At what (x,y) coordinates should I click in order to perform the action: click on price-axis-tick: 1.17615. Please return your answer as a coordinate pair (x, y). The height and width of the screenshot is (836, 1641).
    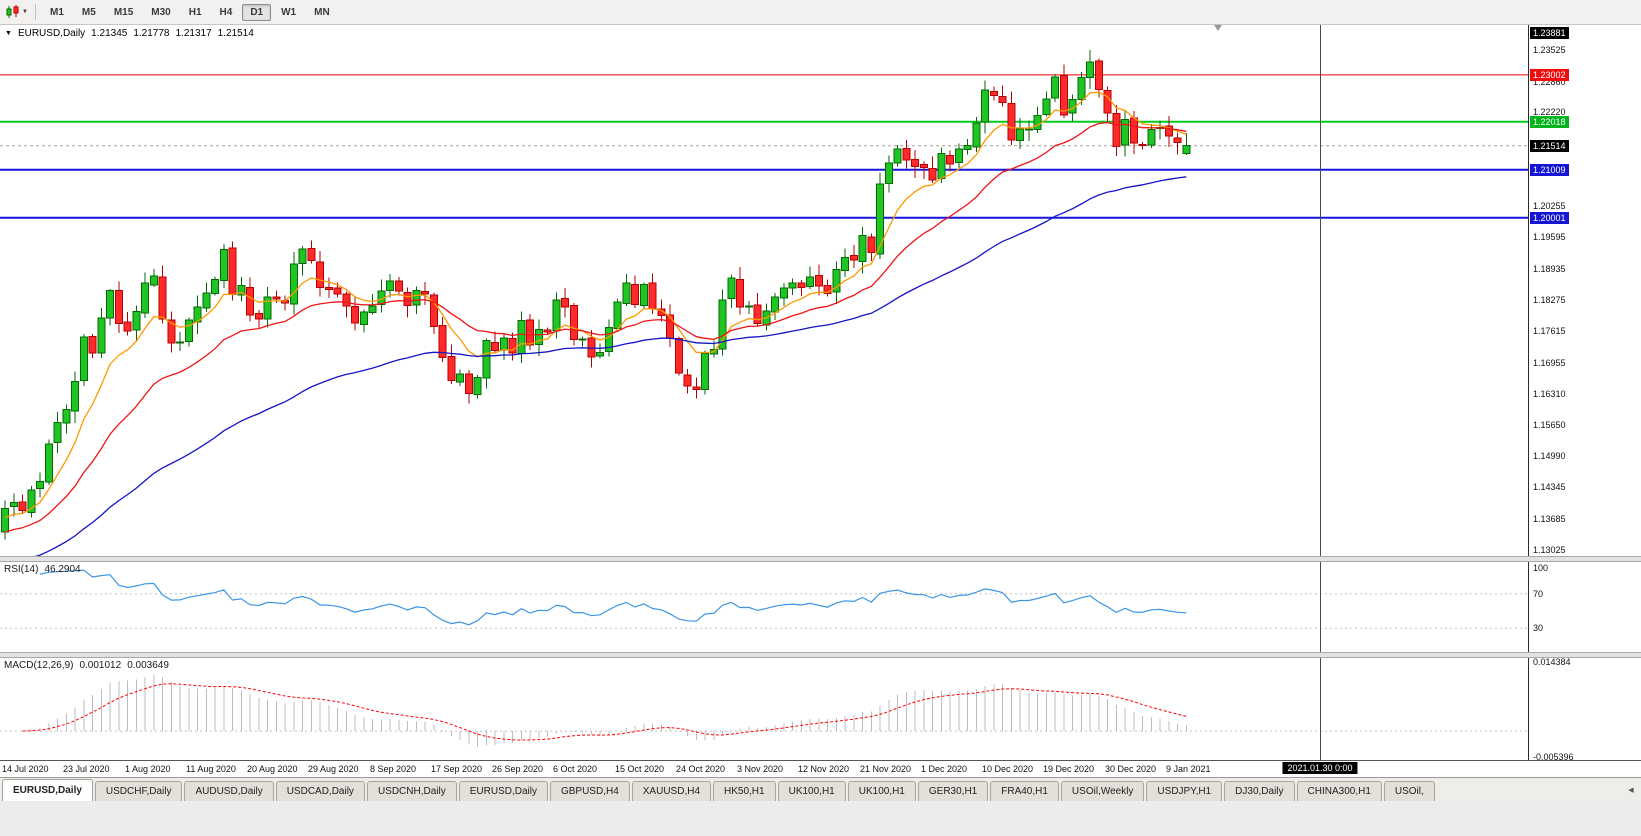
    Looking at the image, I should click on (1549, 331).